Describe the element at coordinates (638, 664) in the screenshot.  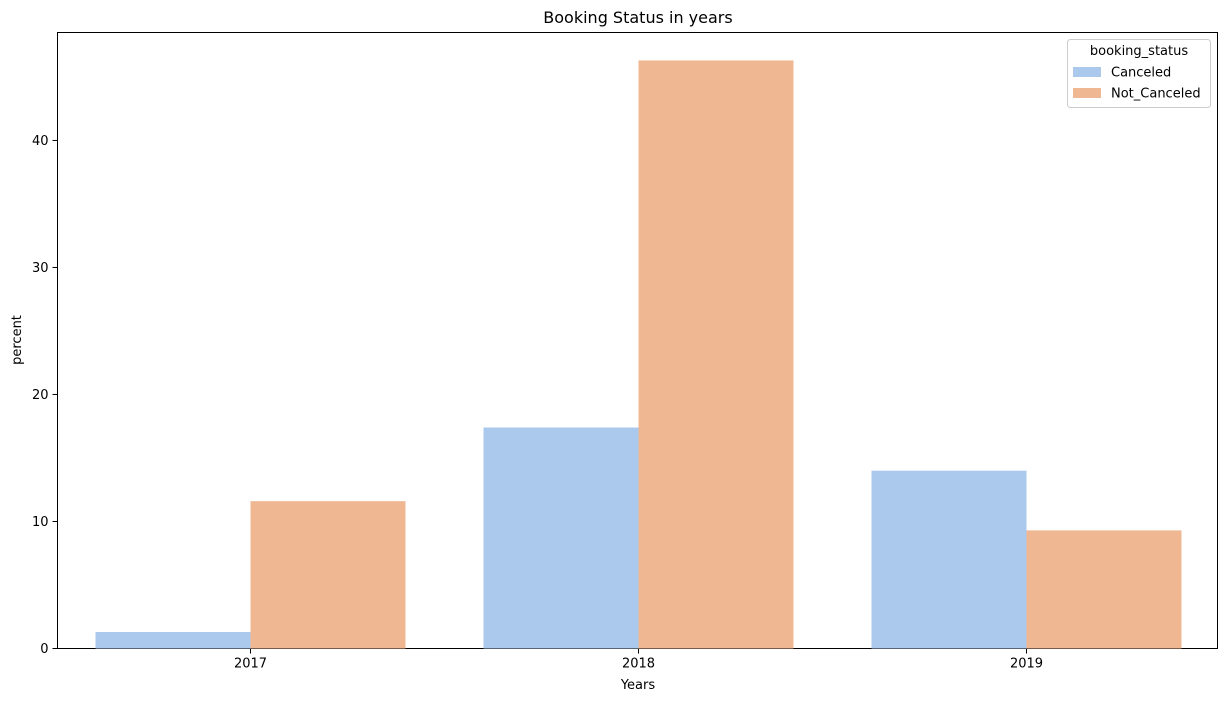
I see `x-tick-label: 2018` at that location.